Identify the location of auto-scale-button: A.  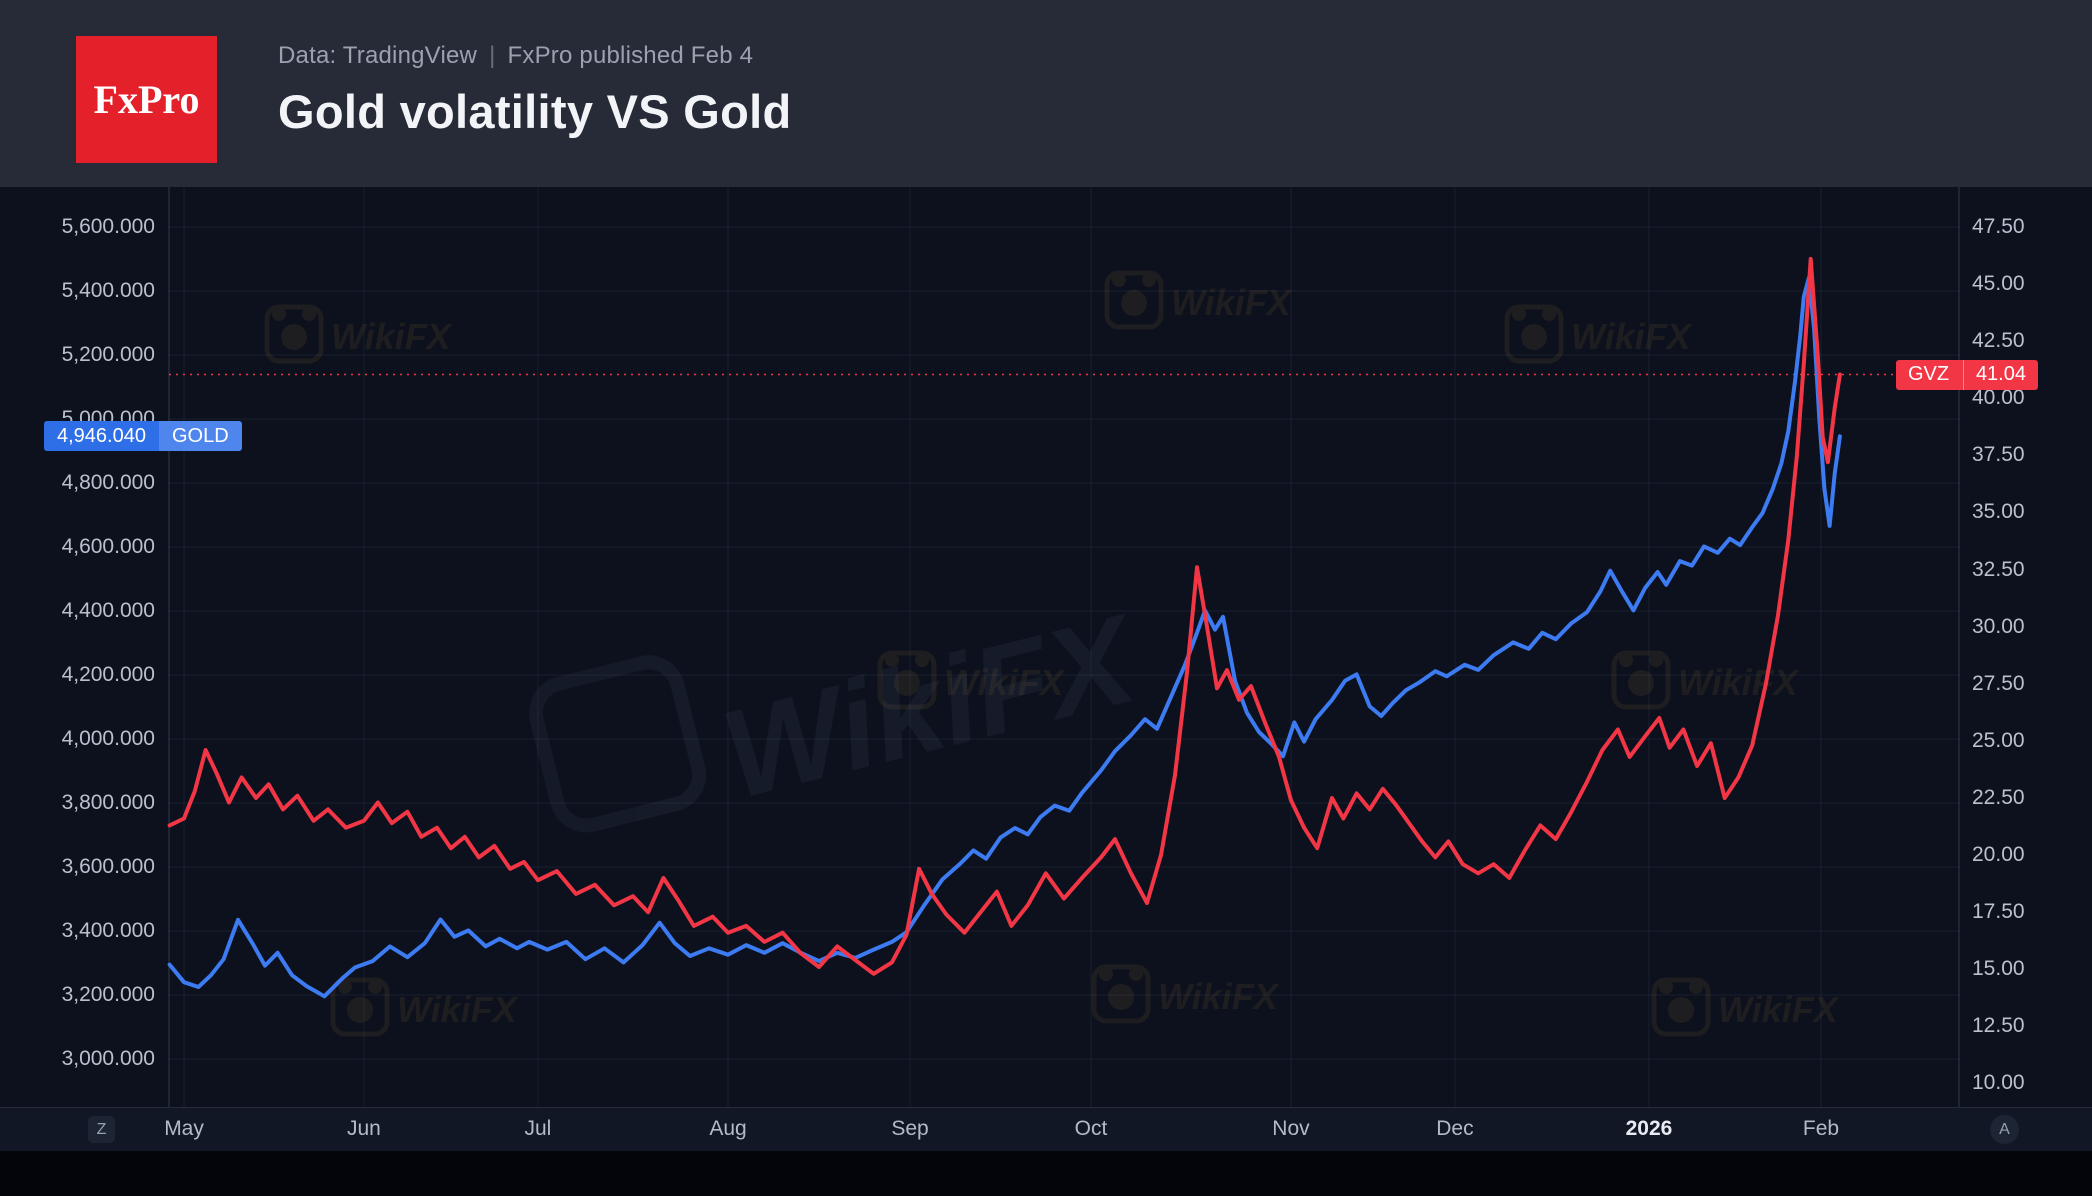
(2004, 1129).